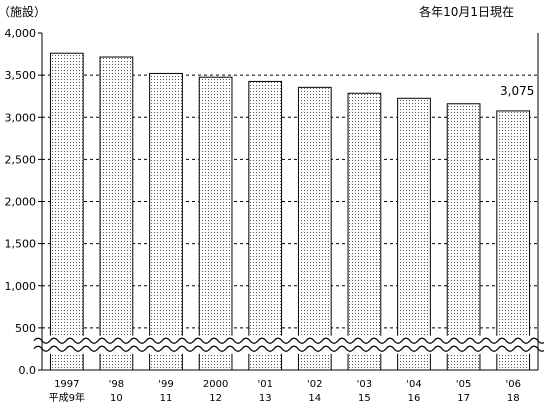  Describe the element at coordinates (364, 398) in the screenshot. I see `x-tick-label-era: 15` at that location.